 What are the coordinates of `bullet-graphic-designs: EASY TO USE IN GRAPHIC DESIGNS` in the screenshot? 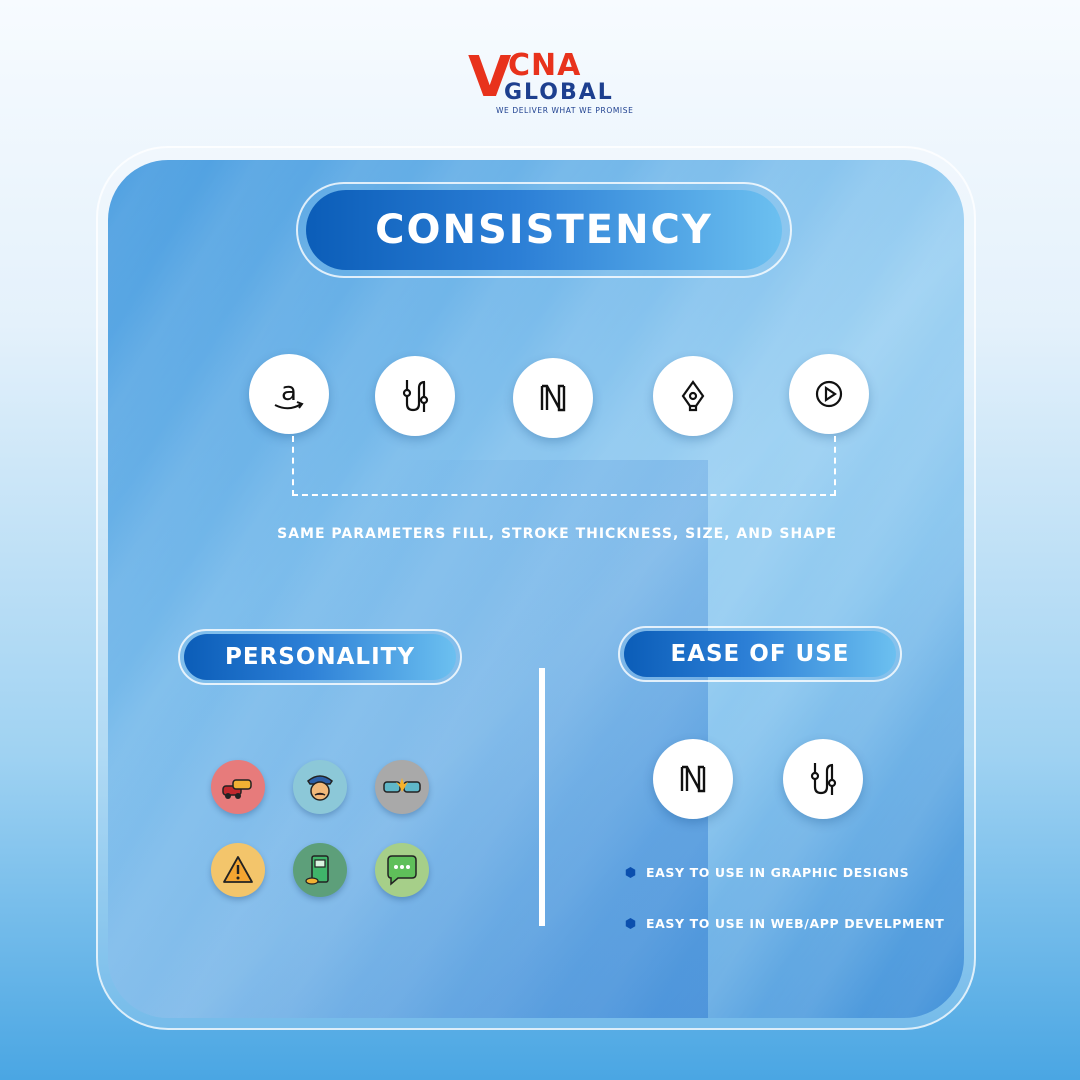 It's located at (767, 872).